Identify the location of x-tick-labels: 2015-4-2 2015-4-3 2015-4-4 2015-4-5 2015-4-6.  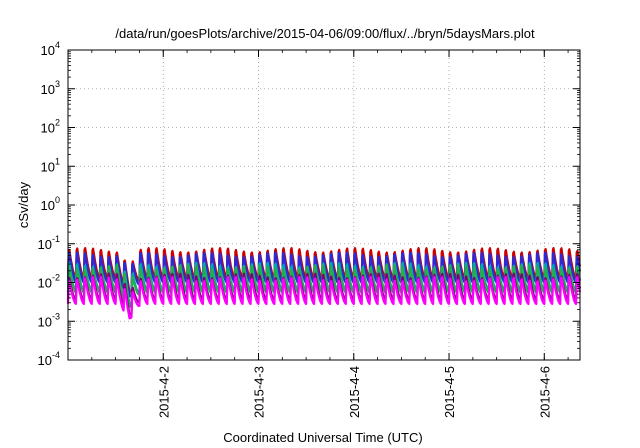
(354, 392).